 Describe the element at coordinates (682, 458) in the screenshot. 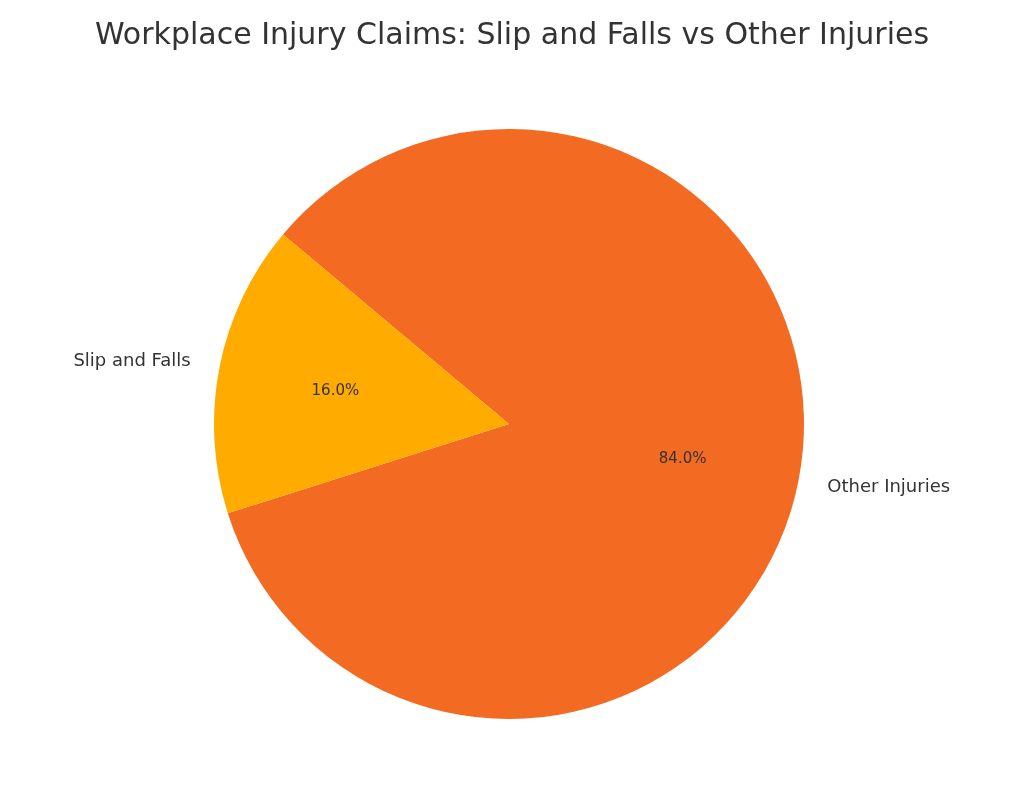

I see `data-label: 84.0%` at that location.